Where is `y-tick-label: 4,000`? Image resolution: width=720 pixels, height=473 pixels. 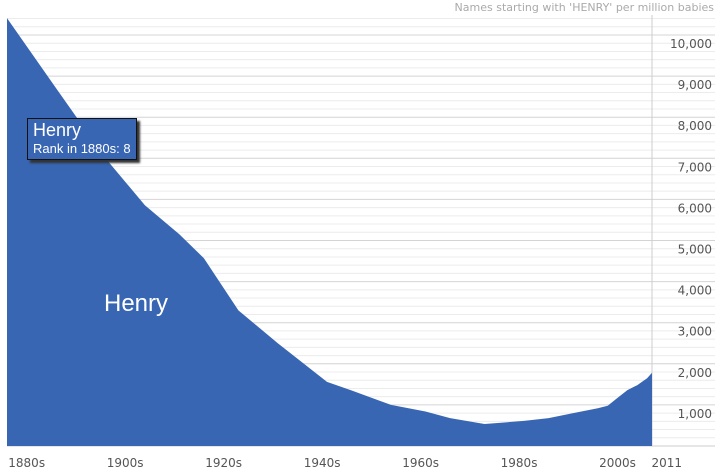
y-tick-label: 4,000 is located at coordinates (695, 291).